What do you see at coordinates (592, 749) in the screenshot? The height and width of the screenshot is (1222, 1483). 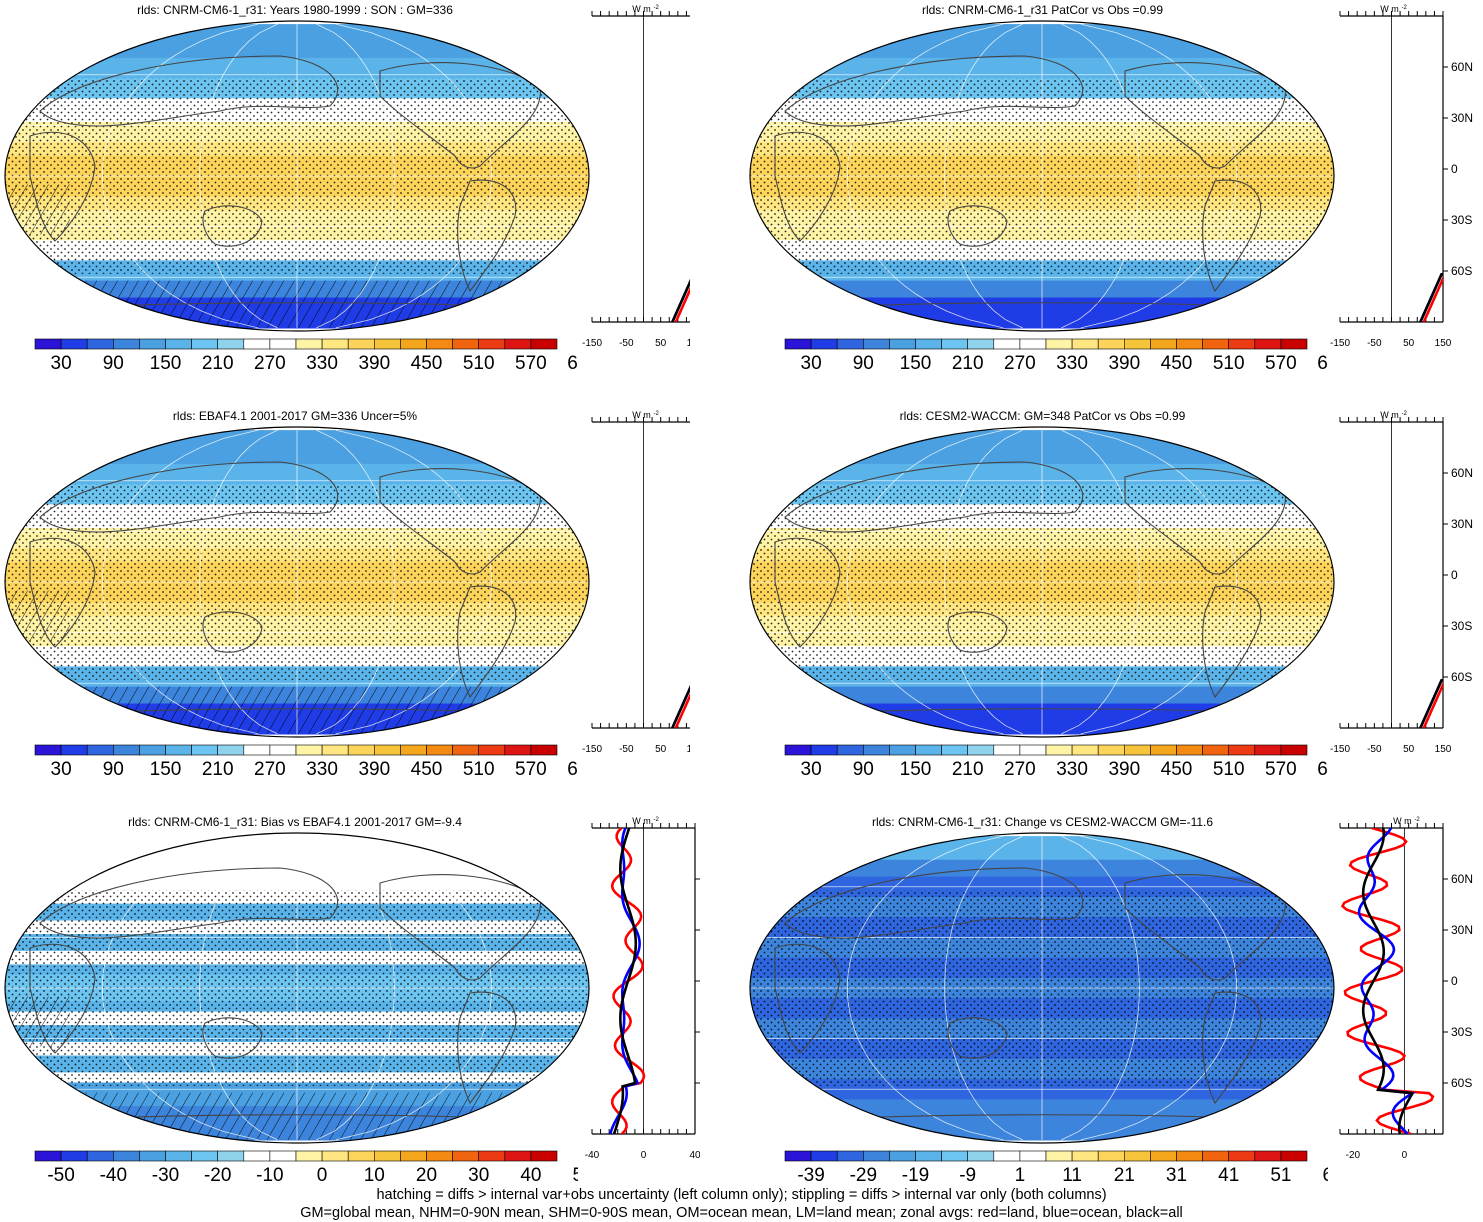 I see `zonal-tick-label: -150` at bounding box center [592, 749].